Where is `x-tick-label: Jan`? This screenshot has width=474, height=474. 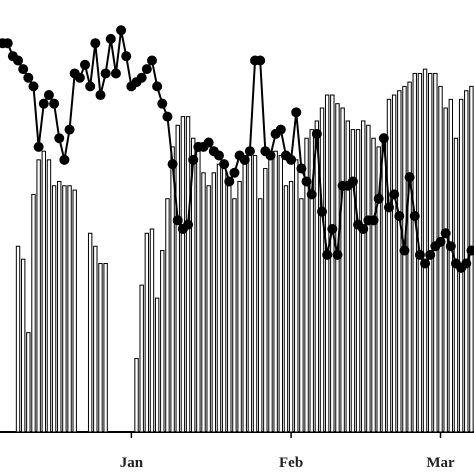
x-tick-label: Jan is located at coordinates (132, 463).